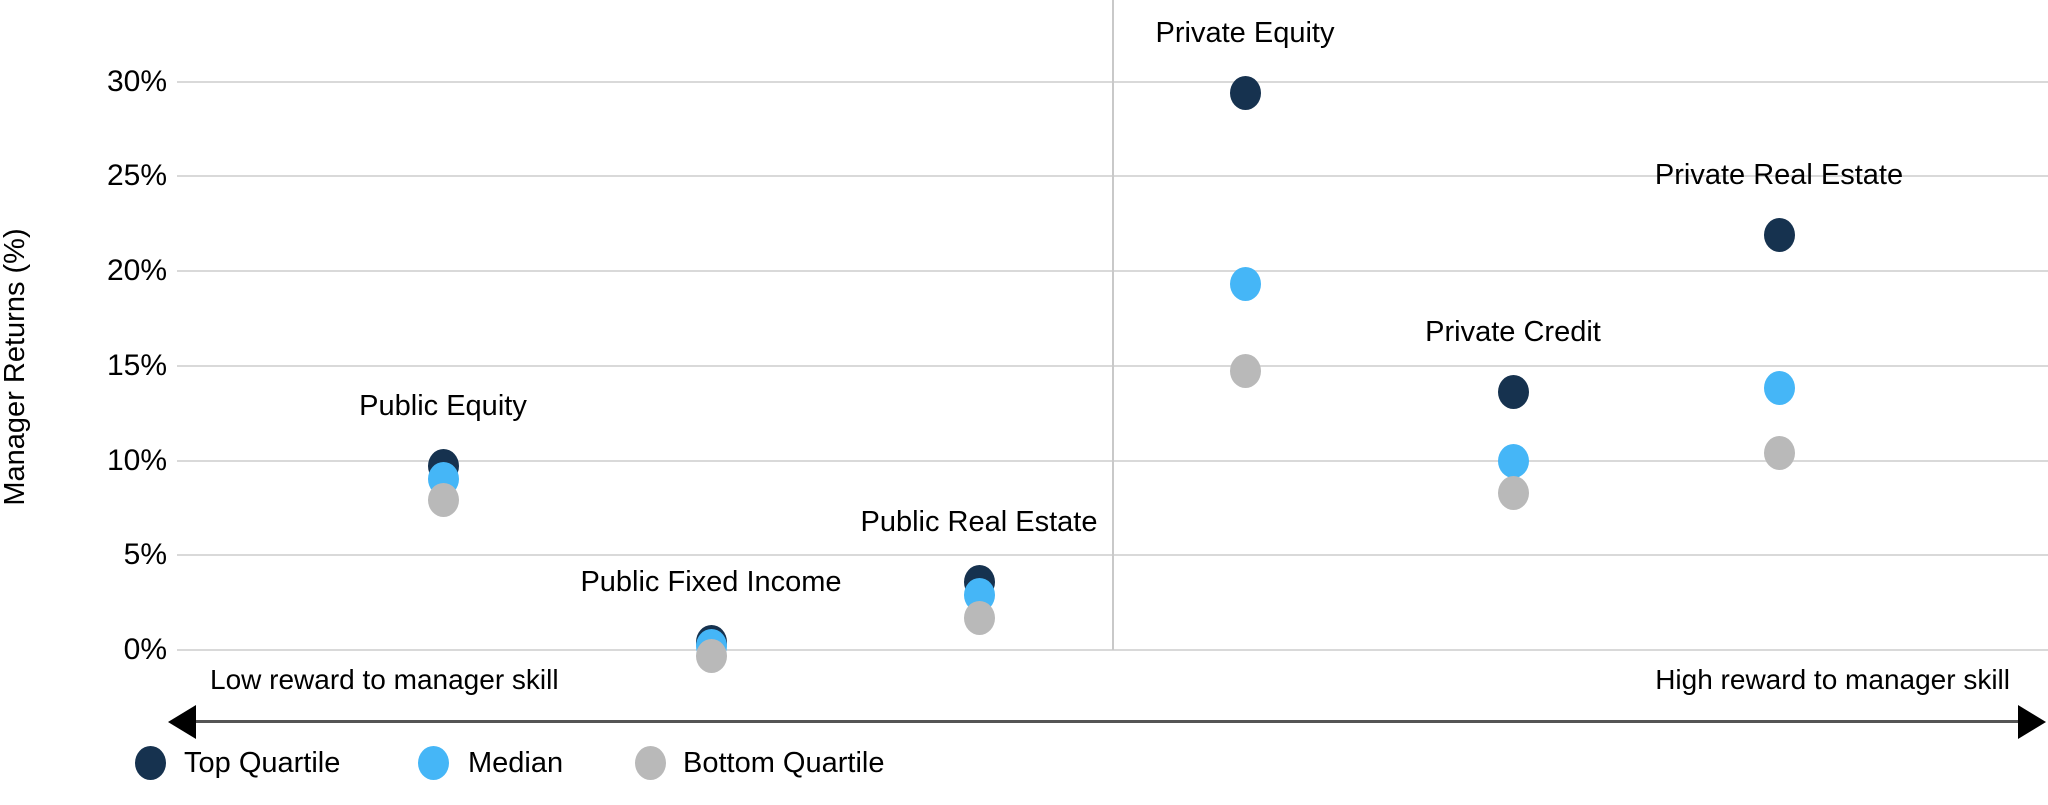  What do you see at coordinates (145, 649) in the screenshot?
I see `y-tick-label-0%: 0%` at bounding box center [145, 649].